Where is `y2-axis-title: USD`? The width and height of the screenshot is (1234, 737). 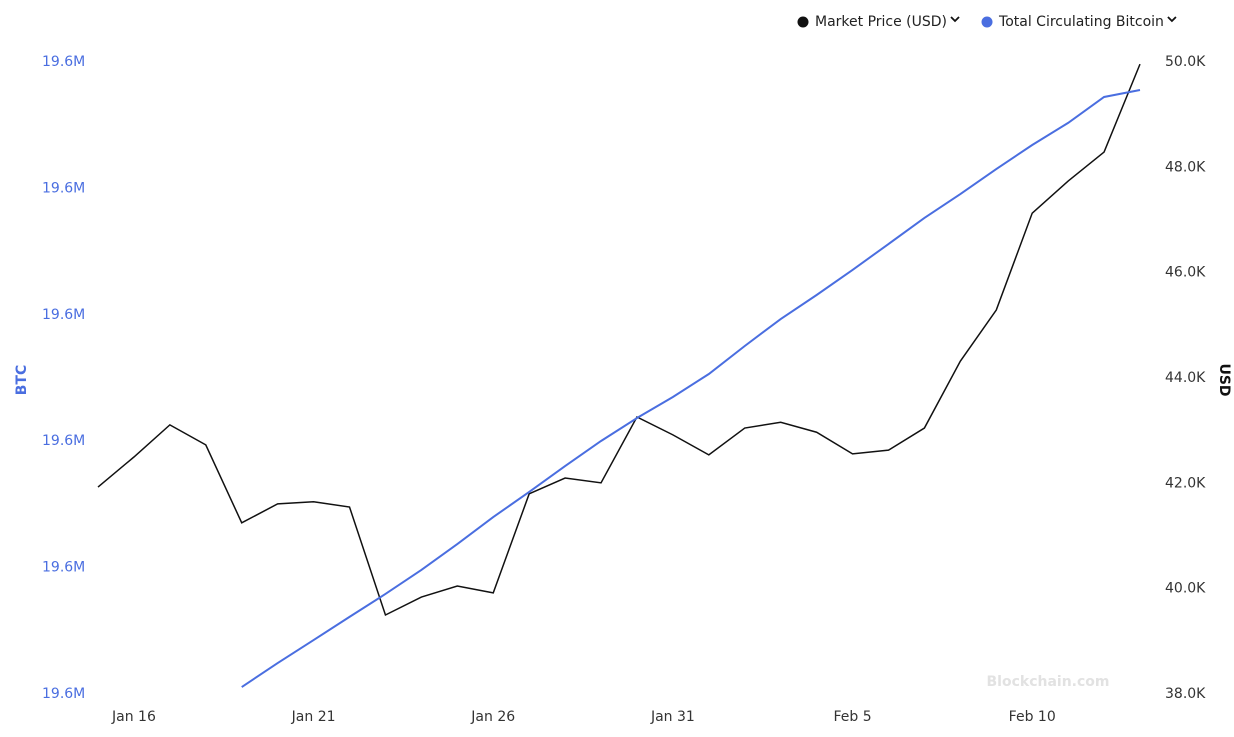
y2-axis-title: USD is located at coordinates (1224, 379).